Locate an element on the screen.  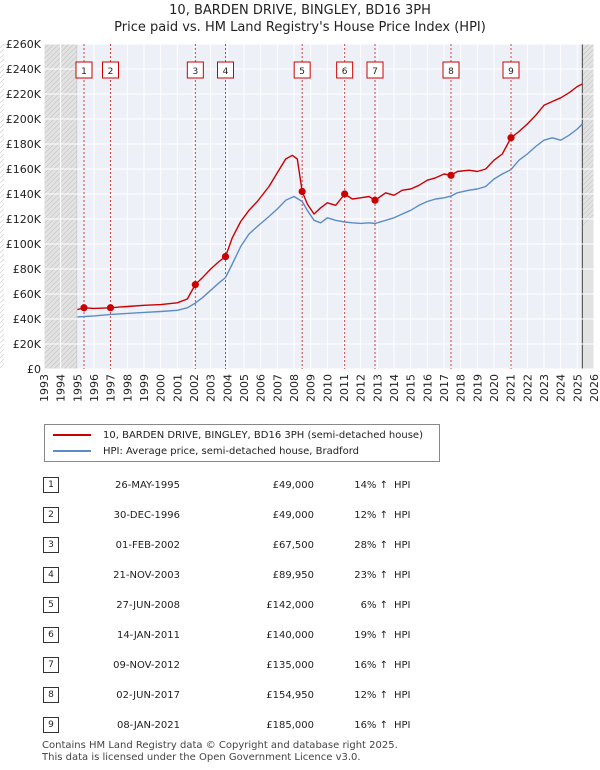
x-tick-label: 2000 is located at coordinates (161, 388).